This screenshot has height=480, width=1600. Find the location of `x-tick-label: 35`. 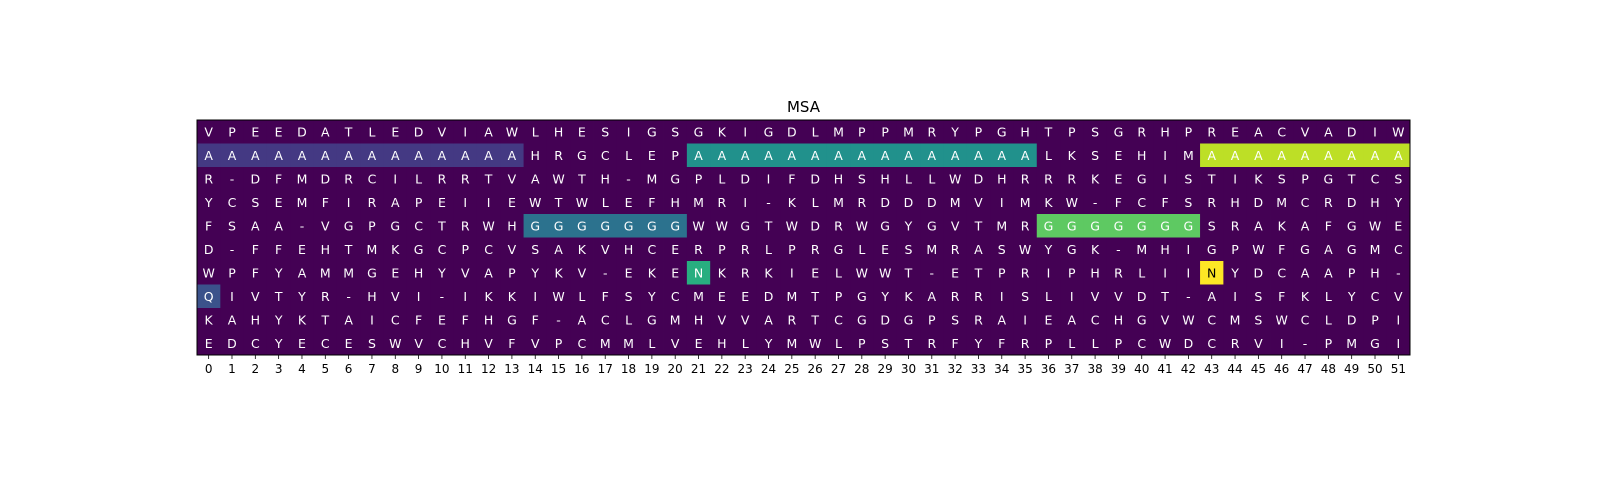

x-tick-label: 35 is located at coordinates (1024, 369).